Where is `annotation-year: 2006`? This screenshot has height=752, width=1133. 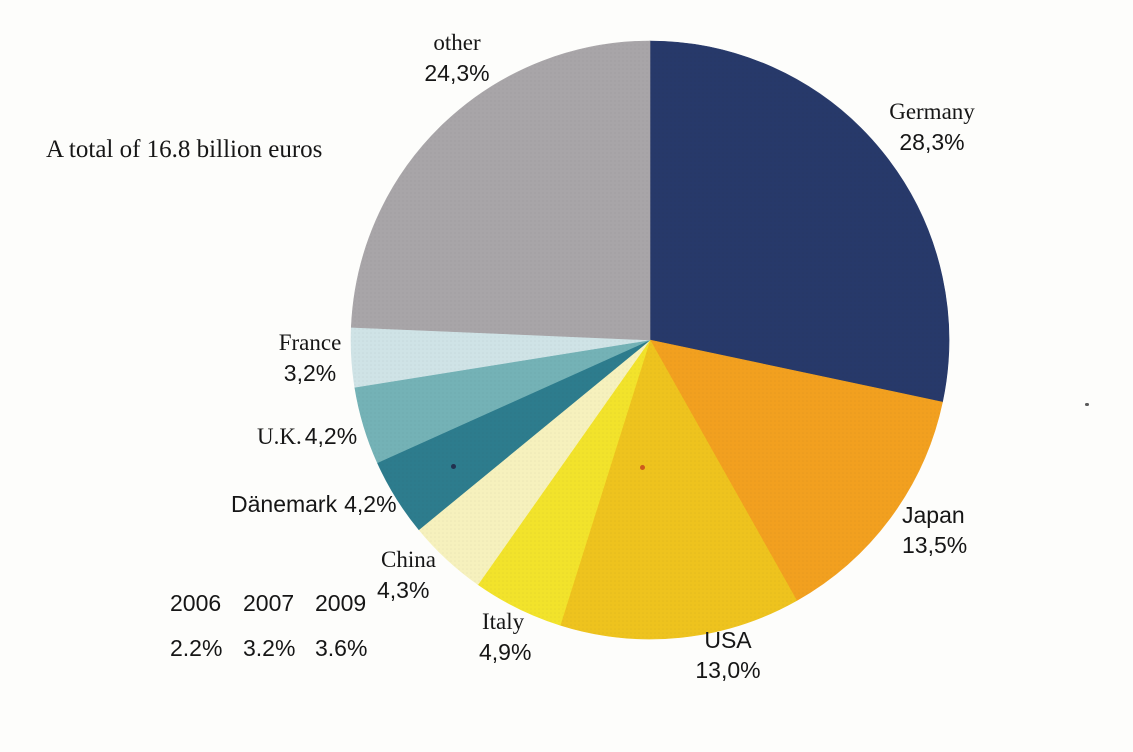 annotation-year: 2006 is located at coordinates (196, 603).